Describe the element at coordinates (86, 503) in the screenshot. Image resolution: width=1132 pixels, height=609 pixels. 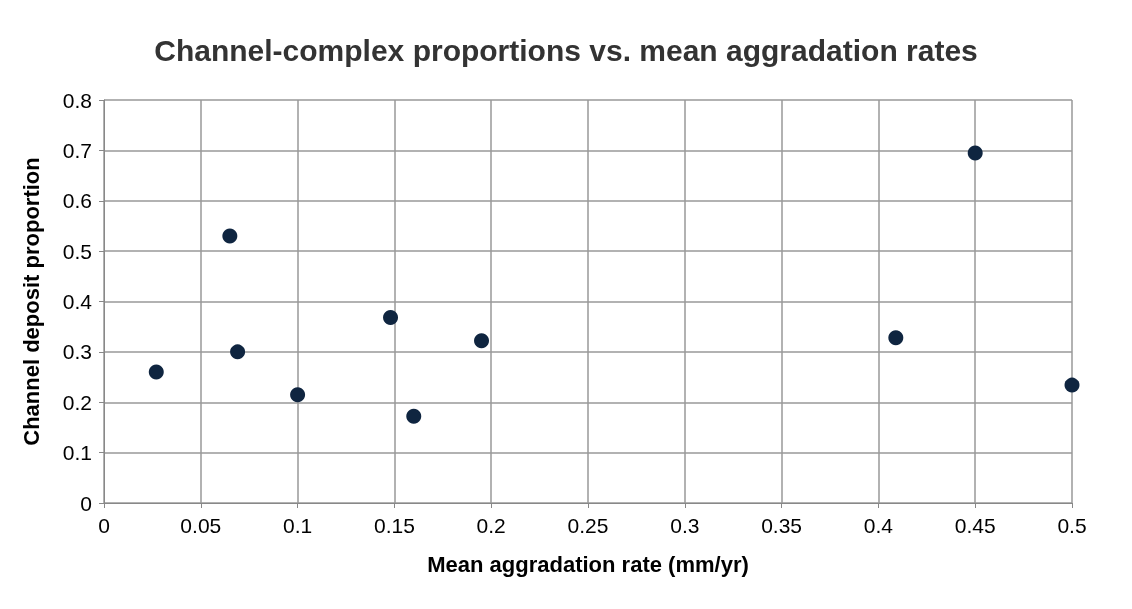
I see `y-tick-label: 0` at that location.